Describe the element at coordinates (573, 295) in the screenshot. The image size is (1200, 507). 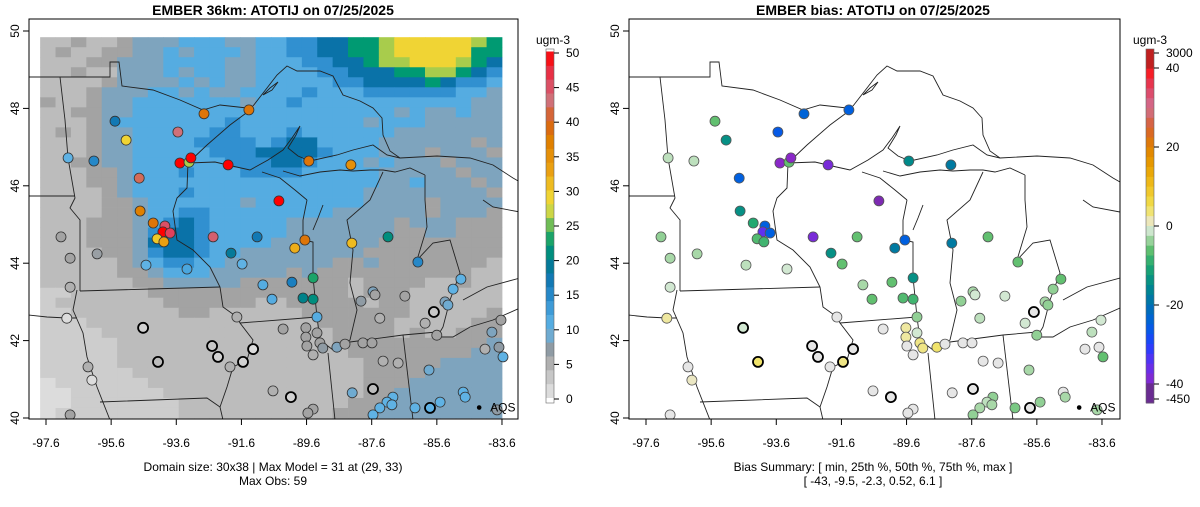
I see `colorbar-tick-label: 15` at that location.